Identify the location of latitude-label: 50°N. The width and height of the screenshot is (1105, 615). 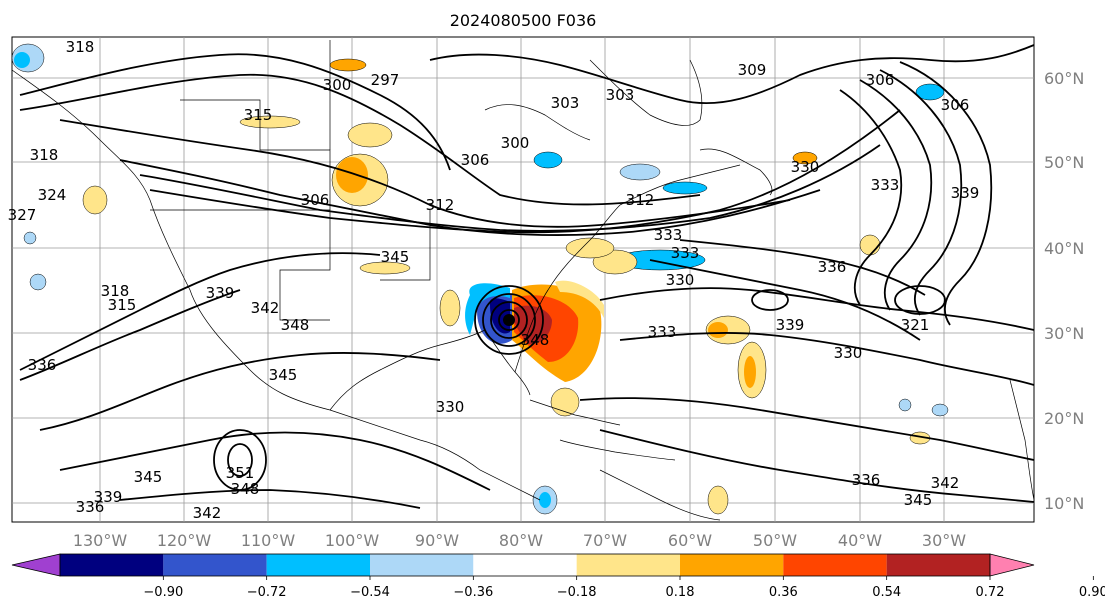
(1064, 162).